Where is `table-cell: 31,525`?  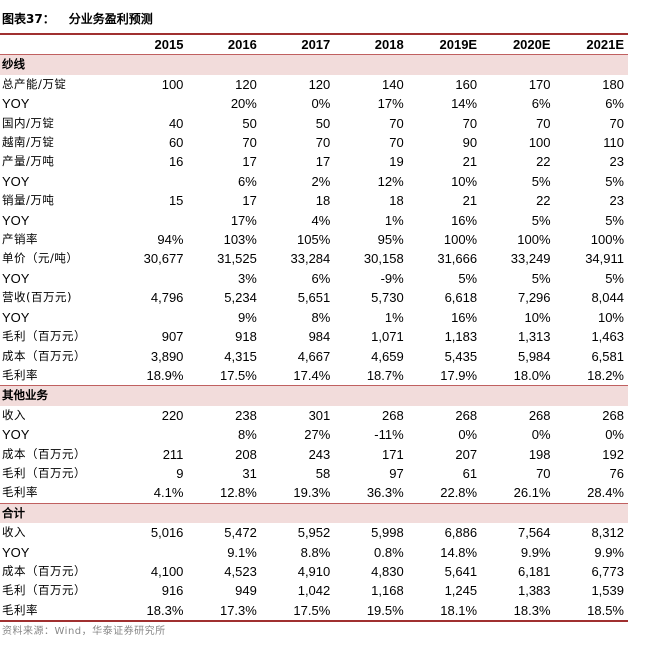 table-cell: 31,525 is located at coordinates (237, 259).